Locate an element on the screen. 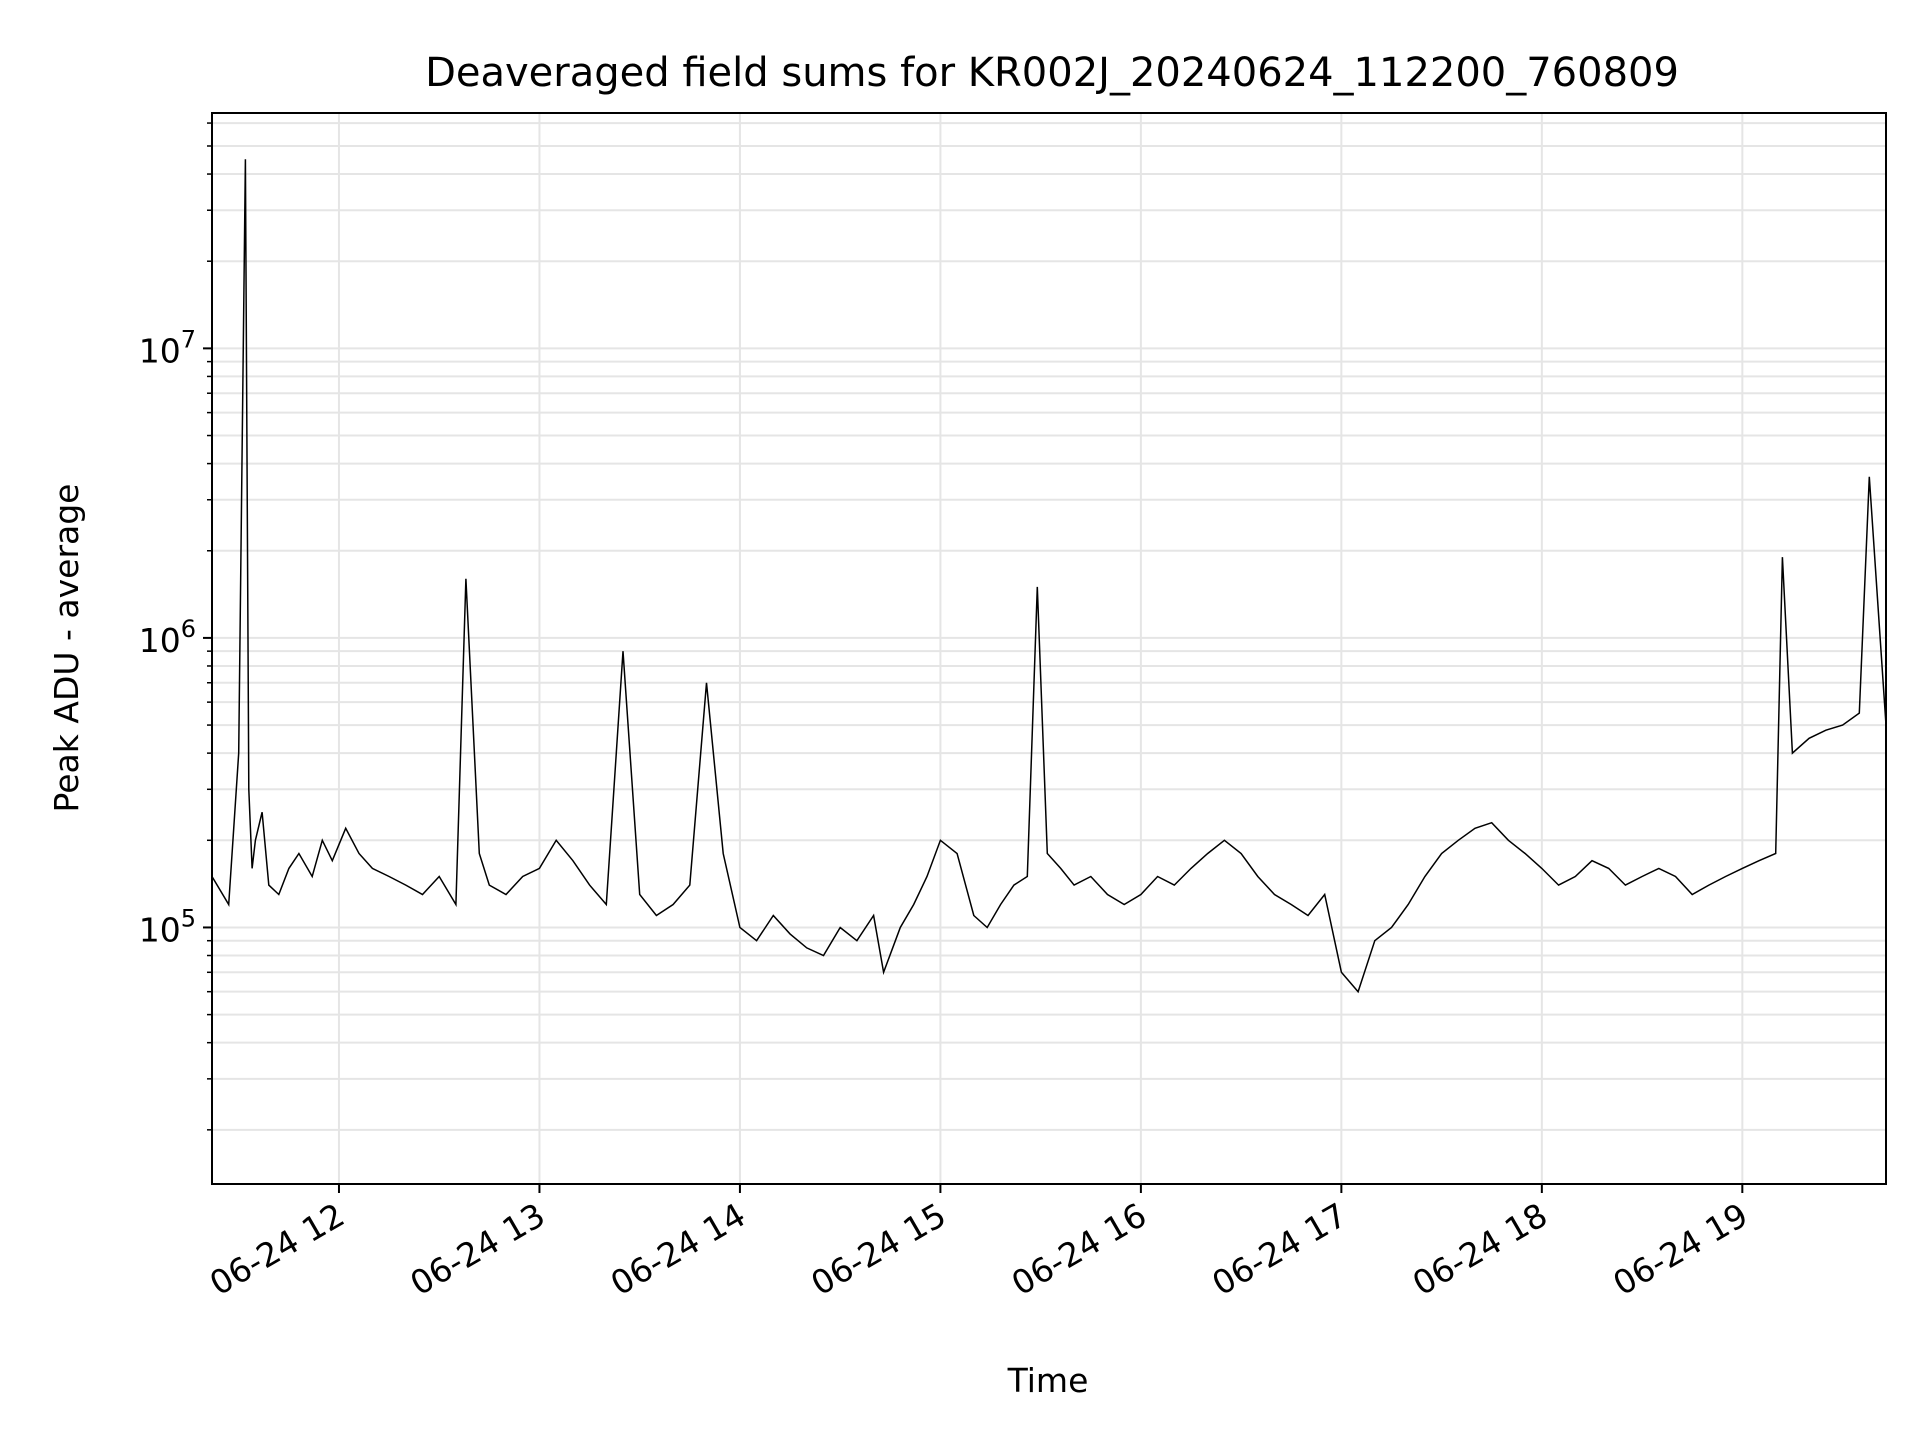 Image resolution: width=1920 pixels, height=1440 pixels. y-tick-label: 10⁶ is located at coordinates (167, 637).